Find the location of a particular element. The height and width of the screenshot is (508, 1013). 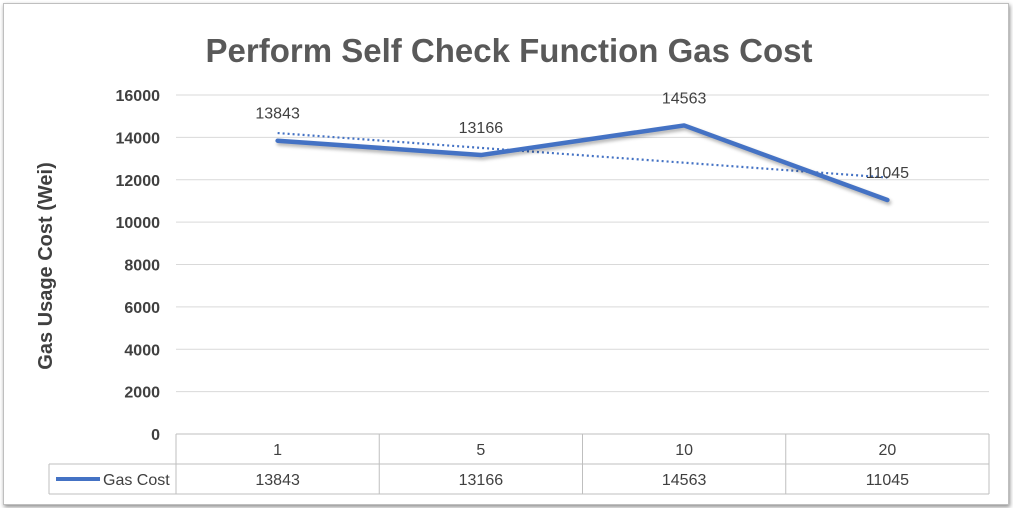

table-value: 14563 is located at coordinates (684, 480).